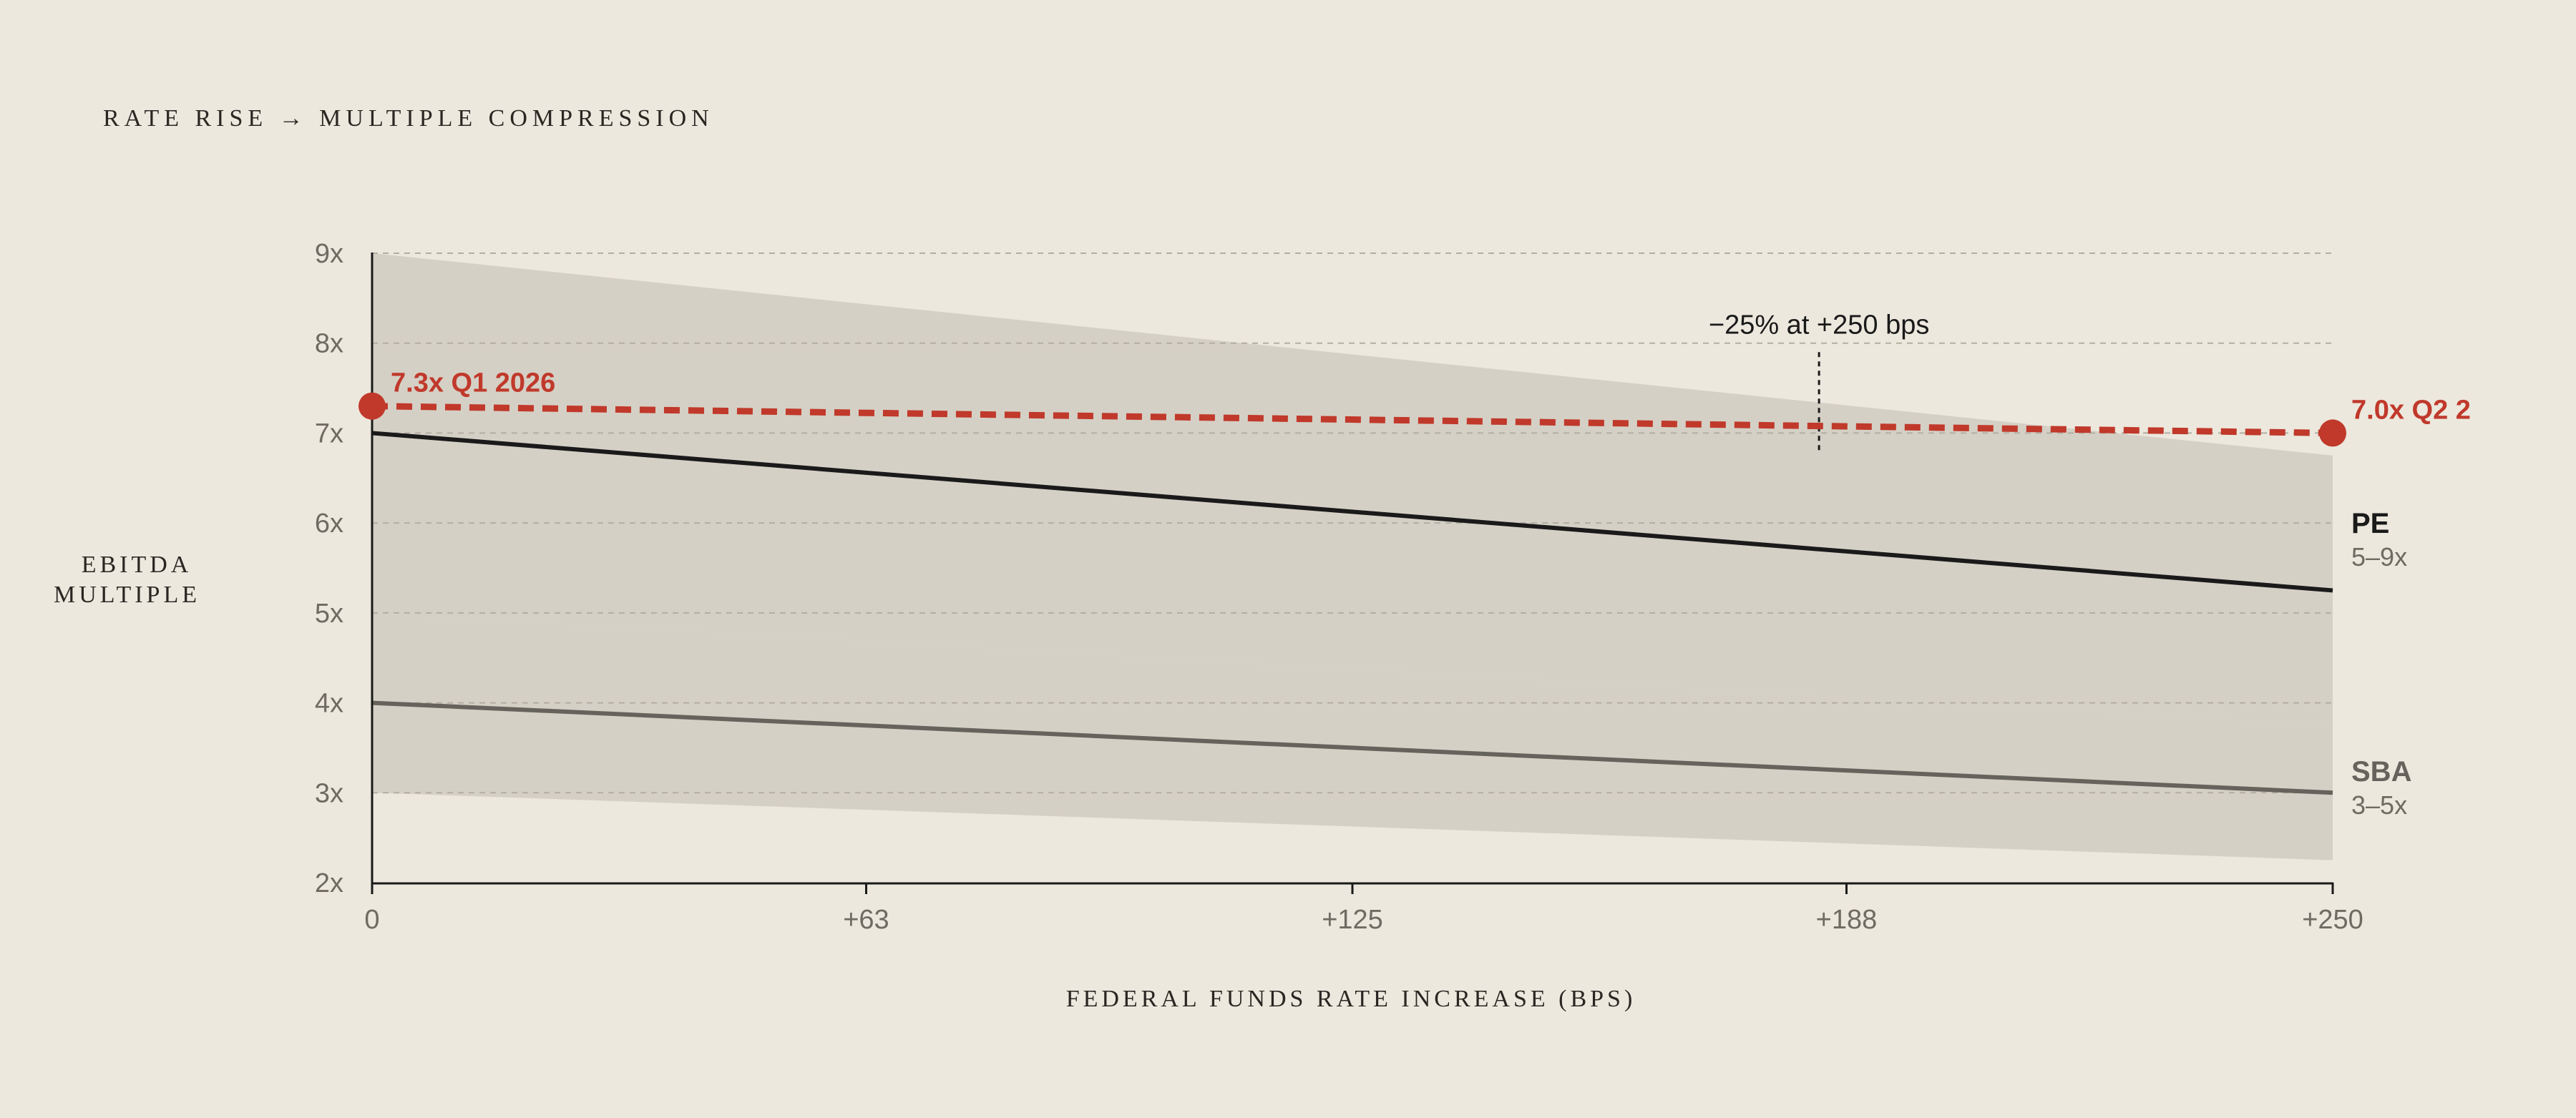 The image size is (2576, 1118). Describe the element at coordinates (408, 118) in the screenshot. I see `chart-title: RATE RISE → MULTIPLE COMPRESSION` at that location.